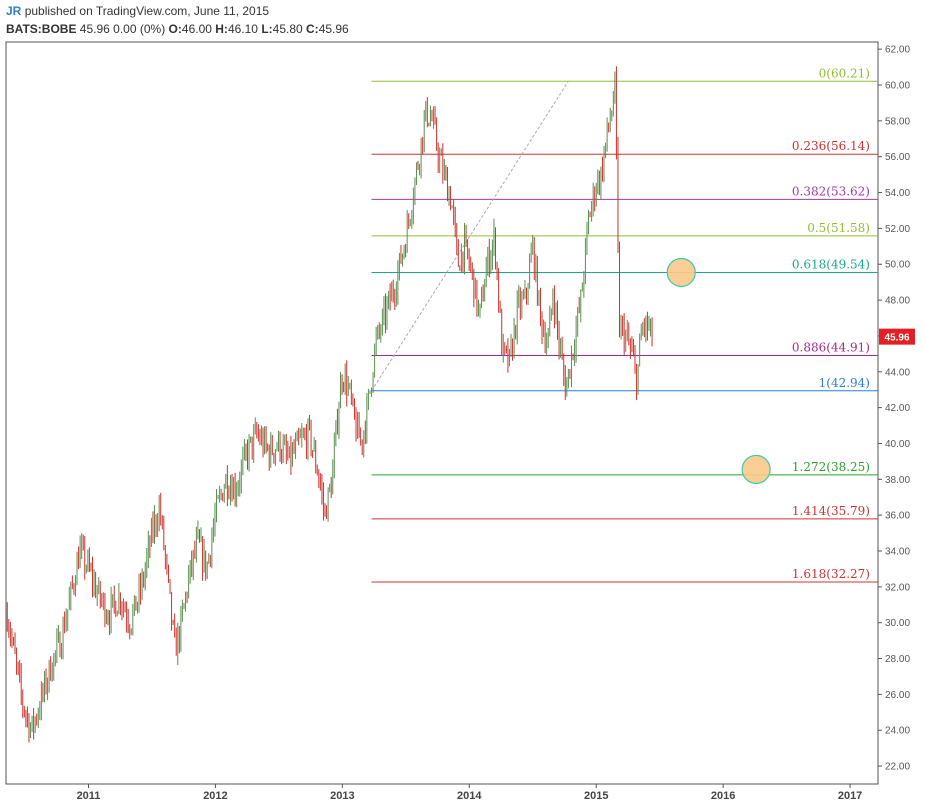  Describe the element at coordinates (175, 29) in the screenshot. I see `open-label: O:` at that location.